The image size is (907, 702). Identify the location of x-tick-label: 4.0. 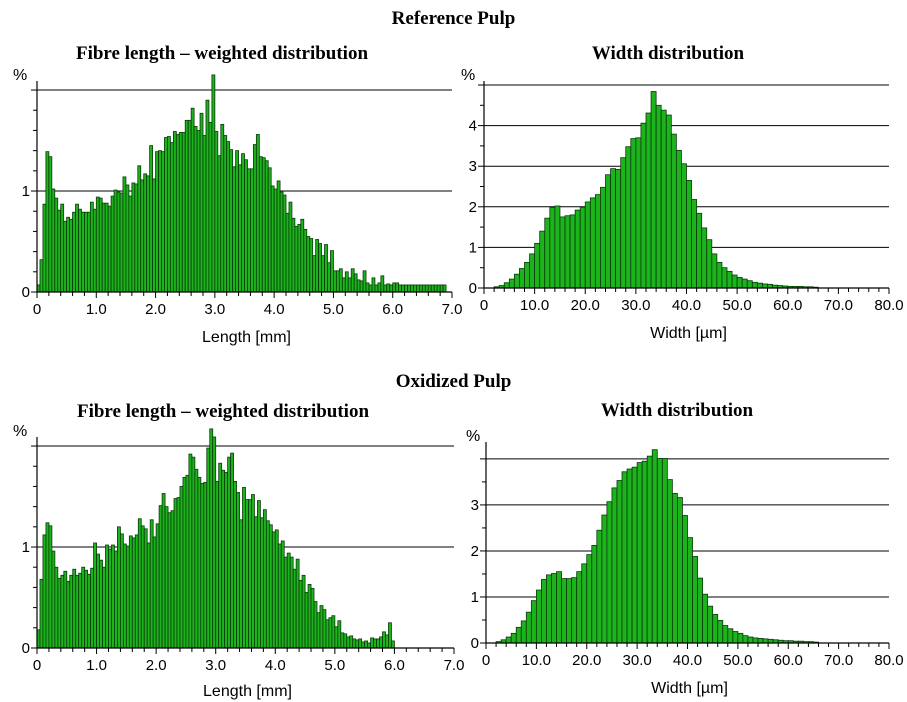
(275, 665).